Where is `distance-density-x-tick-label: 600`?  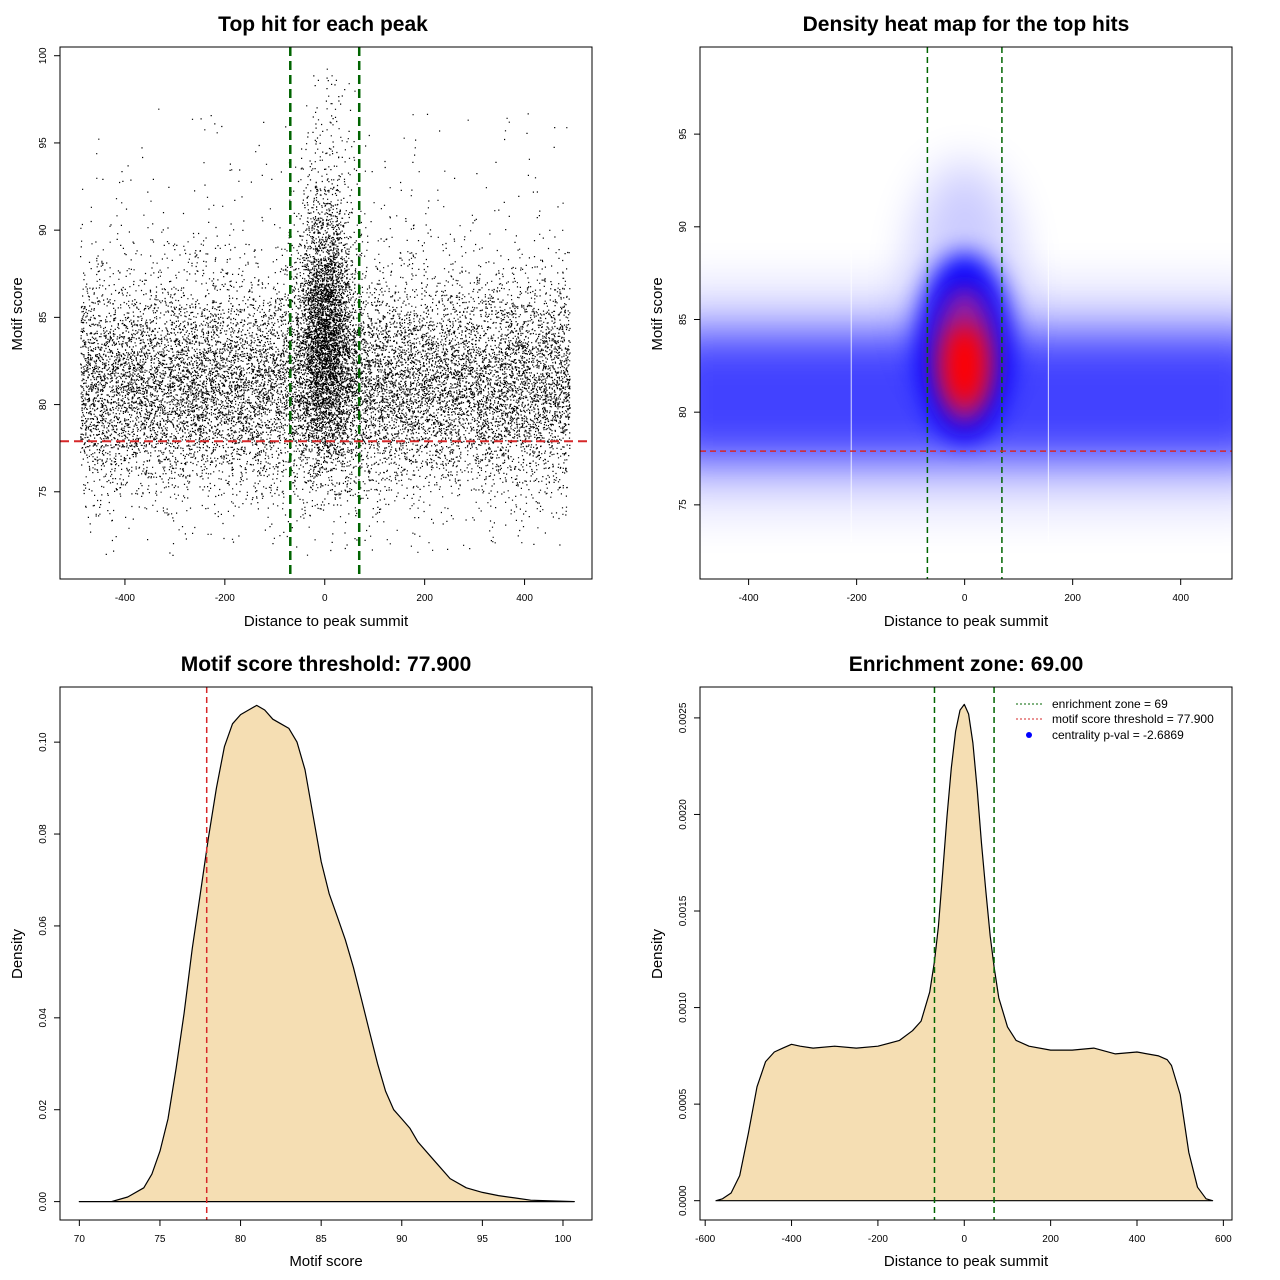 distance-density-x-tick-label: 600 is located at coordinates (1223, 1239).